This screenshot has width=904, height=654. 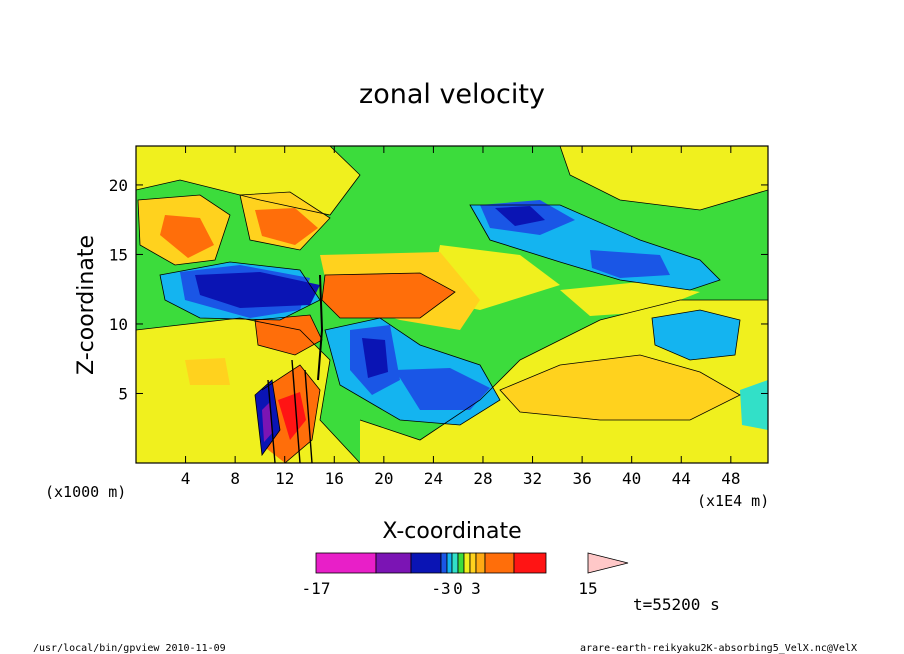 What do you see at coordinates (581, 478) in the screenshot?
I see `x-tick-label: 36` at bounding box center [581, 478].